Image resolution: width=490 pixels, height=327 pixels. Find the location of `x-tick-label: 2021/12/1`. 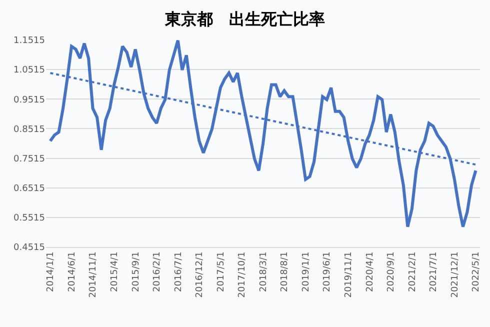

x-tick-label: 2021/12/1 is located at coordinates (455, 275).